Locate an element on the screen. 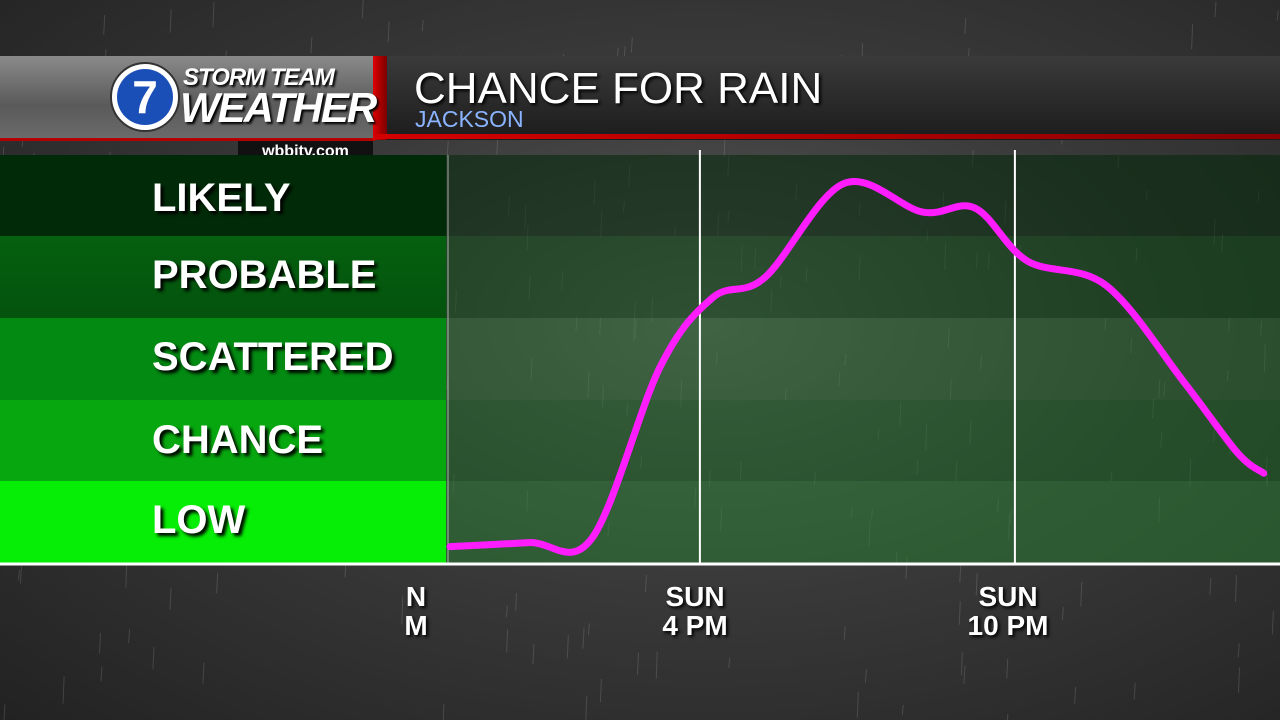 The height and width of the screenshot is (720, 1280). x-tick-label-0: N M is located at coordinates (416, 611).